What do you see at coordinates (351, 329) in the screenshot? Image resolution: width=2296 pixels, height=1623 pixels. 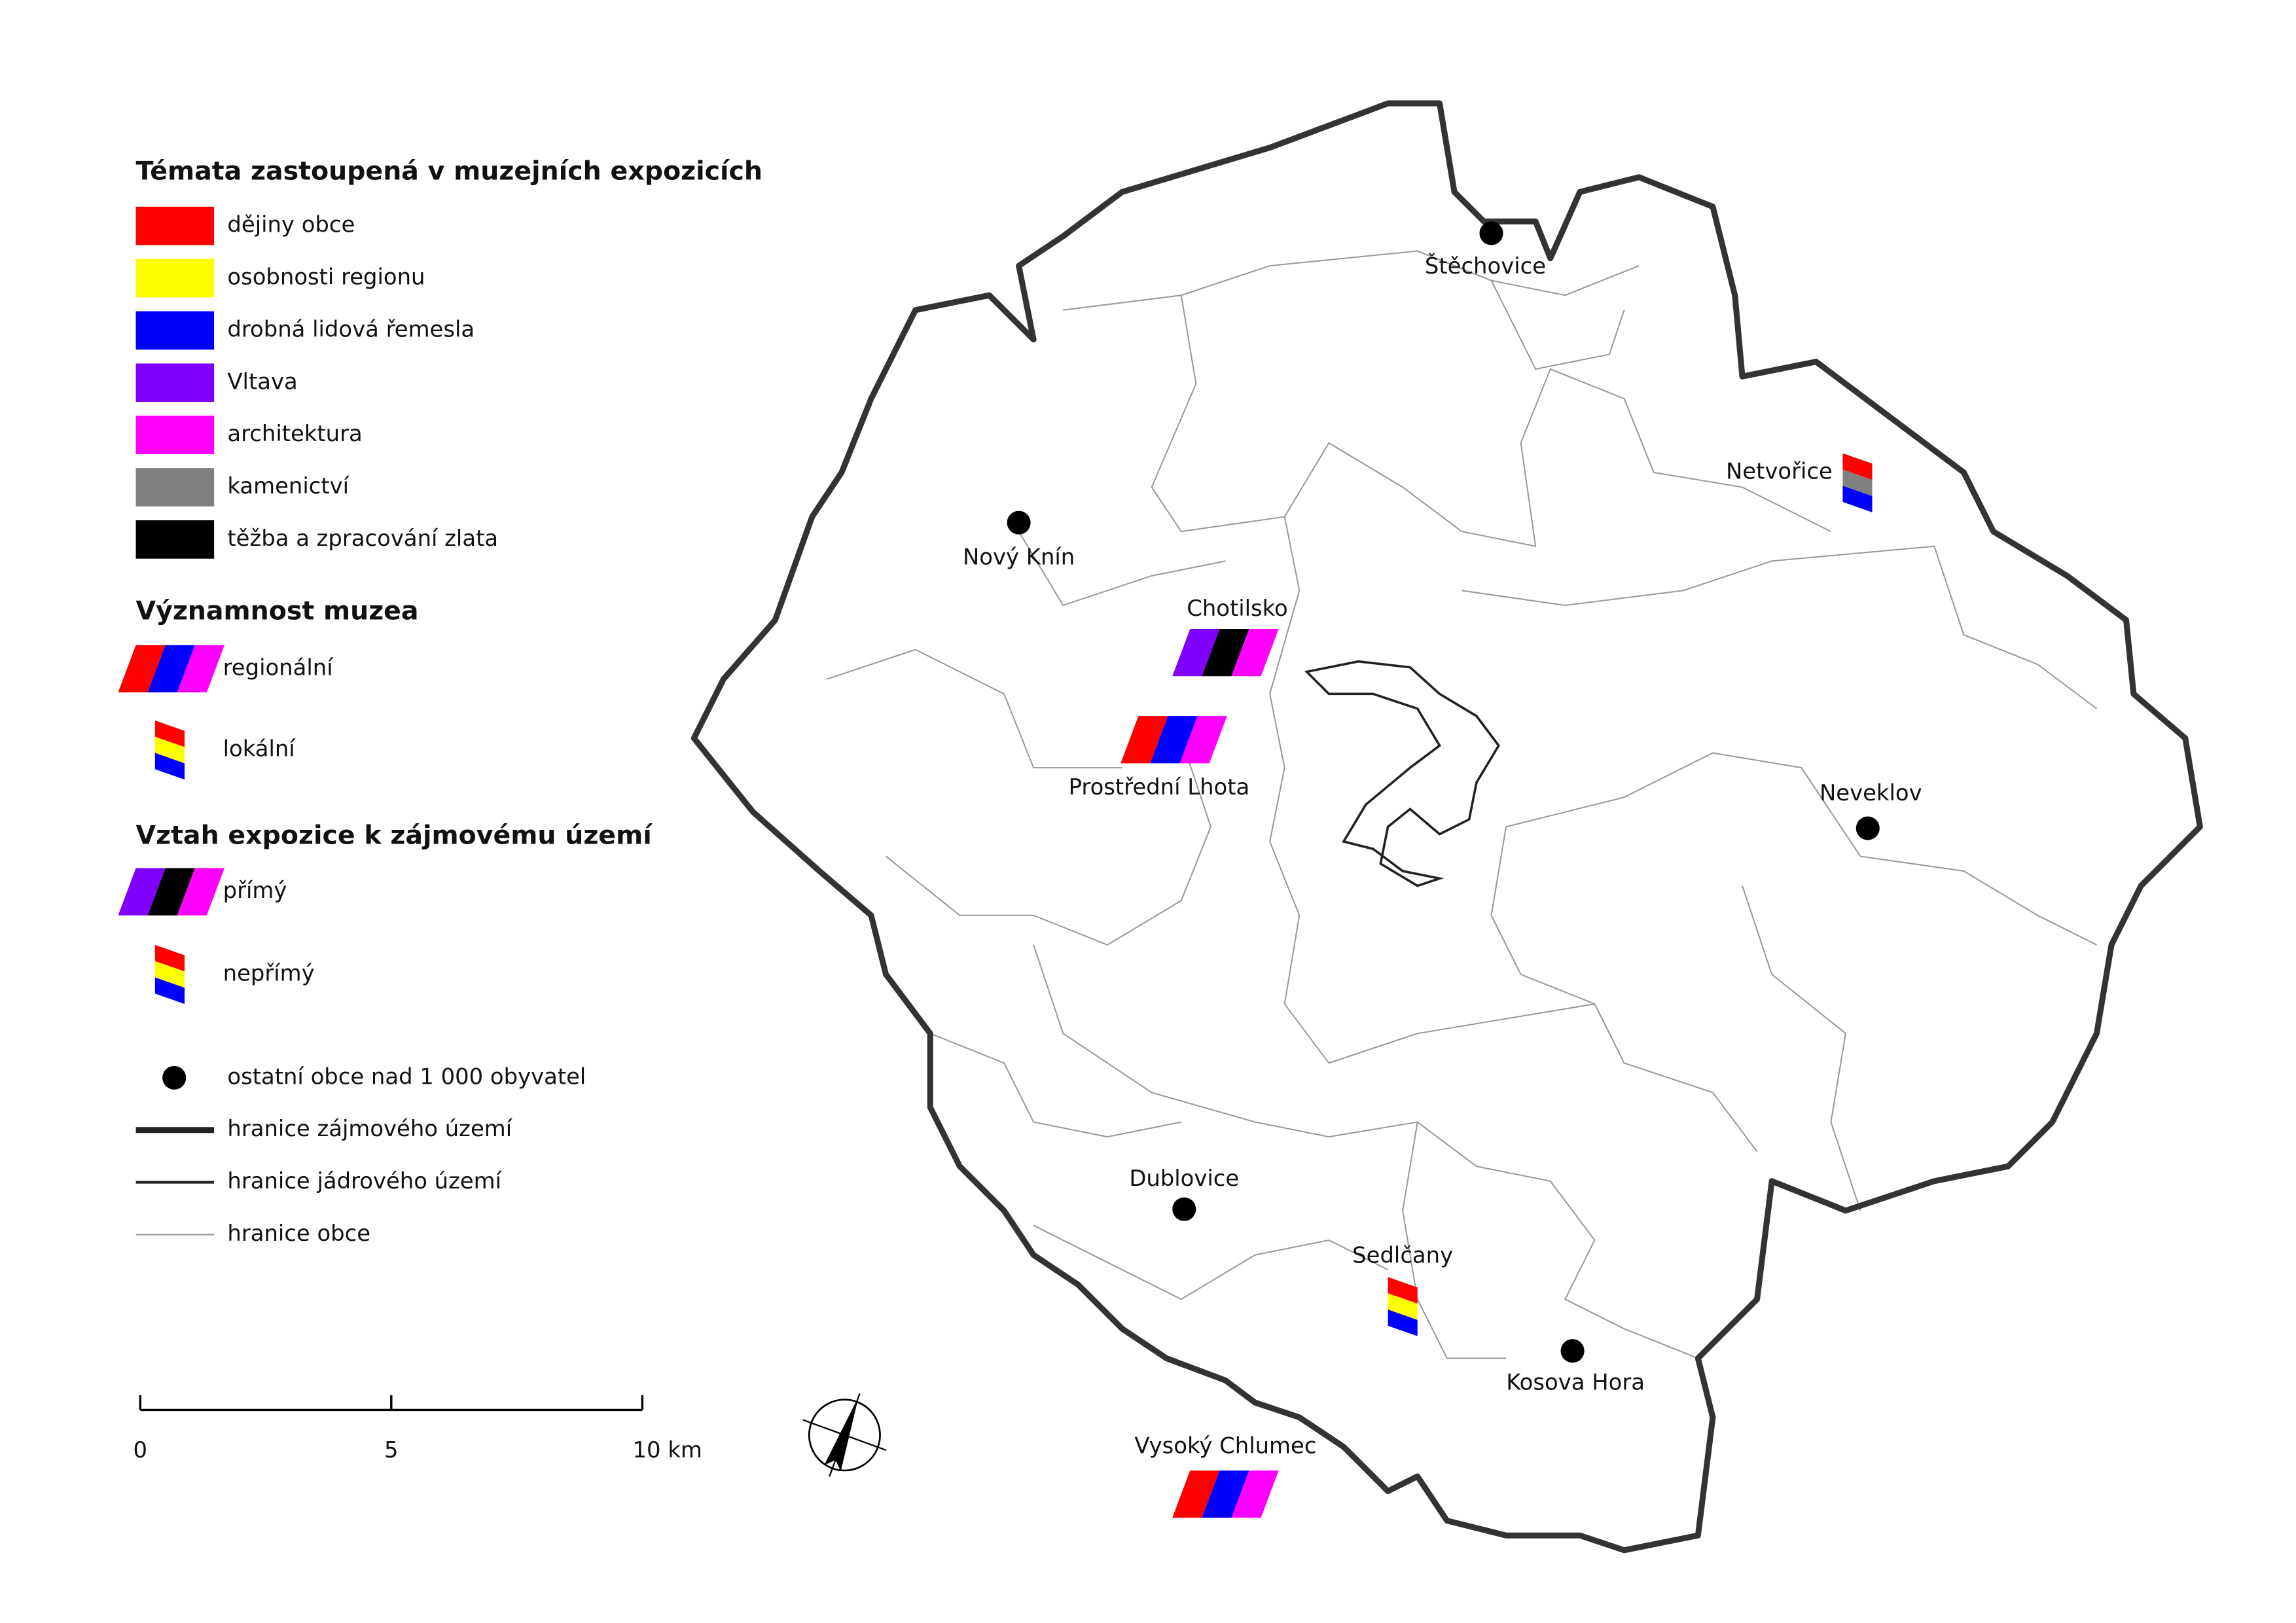 I see `legend-label: drobná lidová řemesla` at bounding box center [351, 329].